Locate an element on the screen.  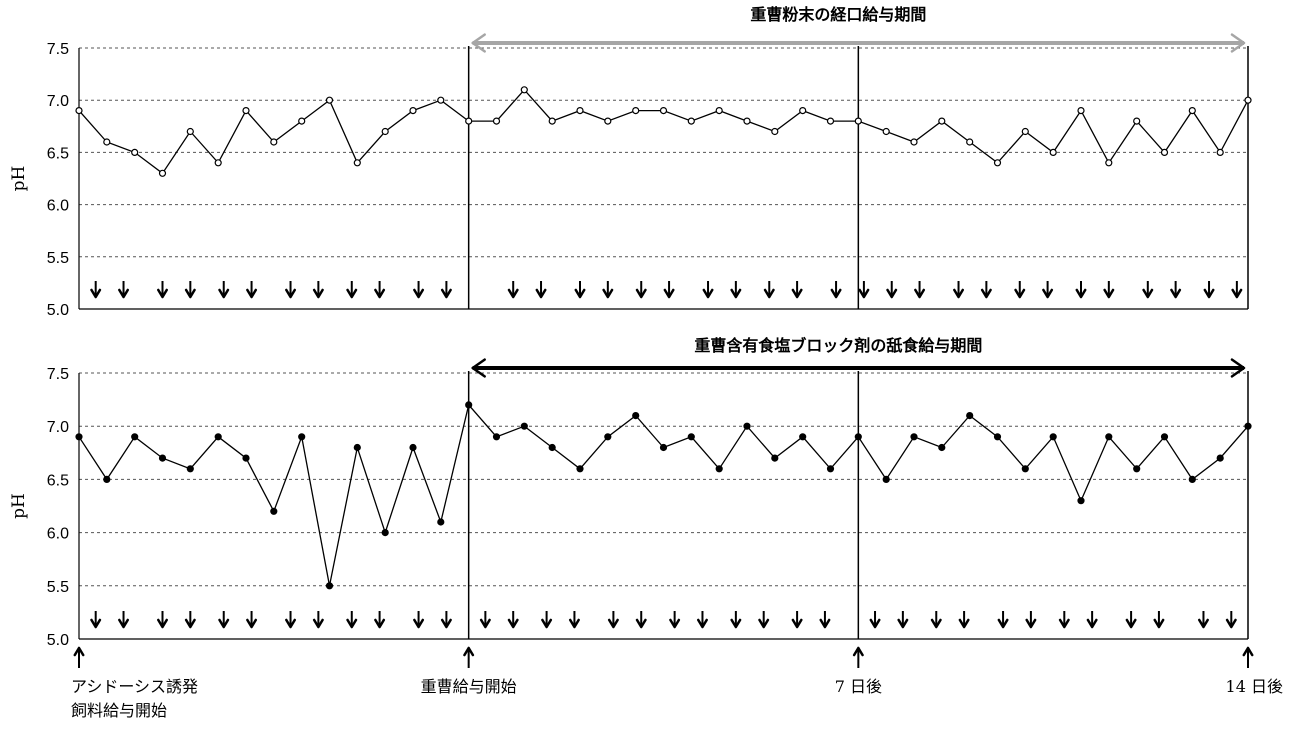
timeline-label: 14 日後 is located at coordinates (1254, 686).